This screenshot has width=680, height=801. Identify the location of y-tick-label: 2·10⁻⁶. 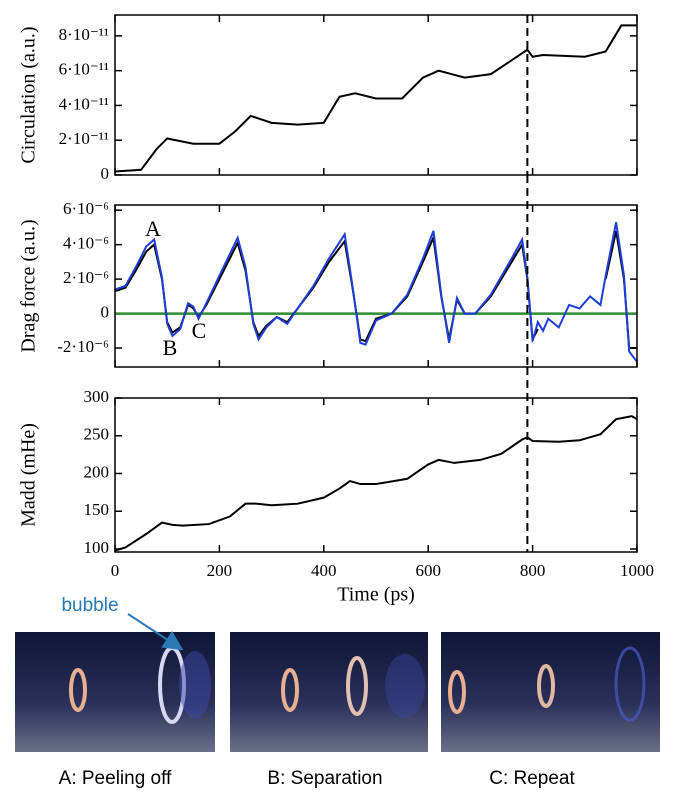
(86, 277).